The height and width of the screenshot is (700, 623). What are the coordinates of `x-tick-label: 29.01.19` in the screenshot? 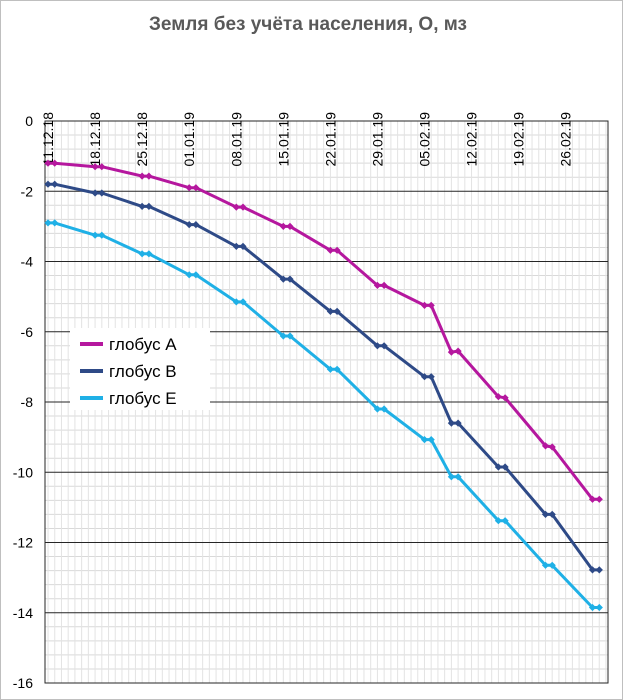 It's located at (377, 139).